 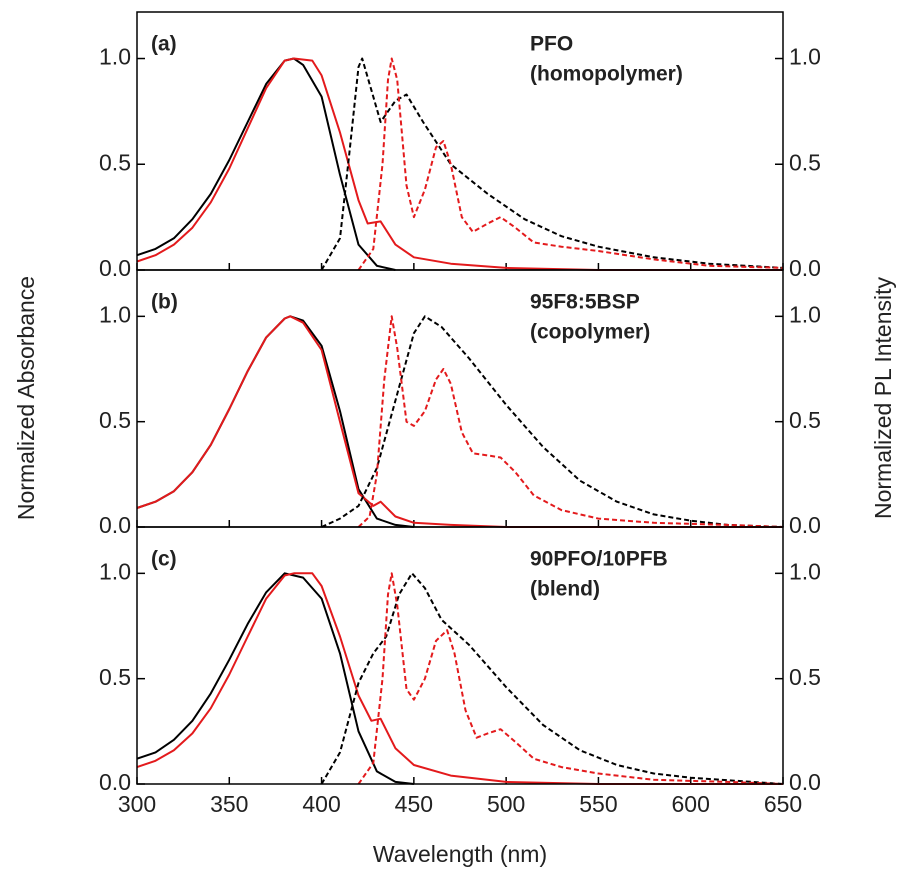 What do you see at coordinates (164, 44) in the screenshot?
I see `panel-label: (a)` at bounding box center [164, 44].